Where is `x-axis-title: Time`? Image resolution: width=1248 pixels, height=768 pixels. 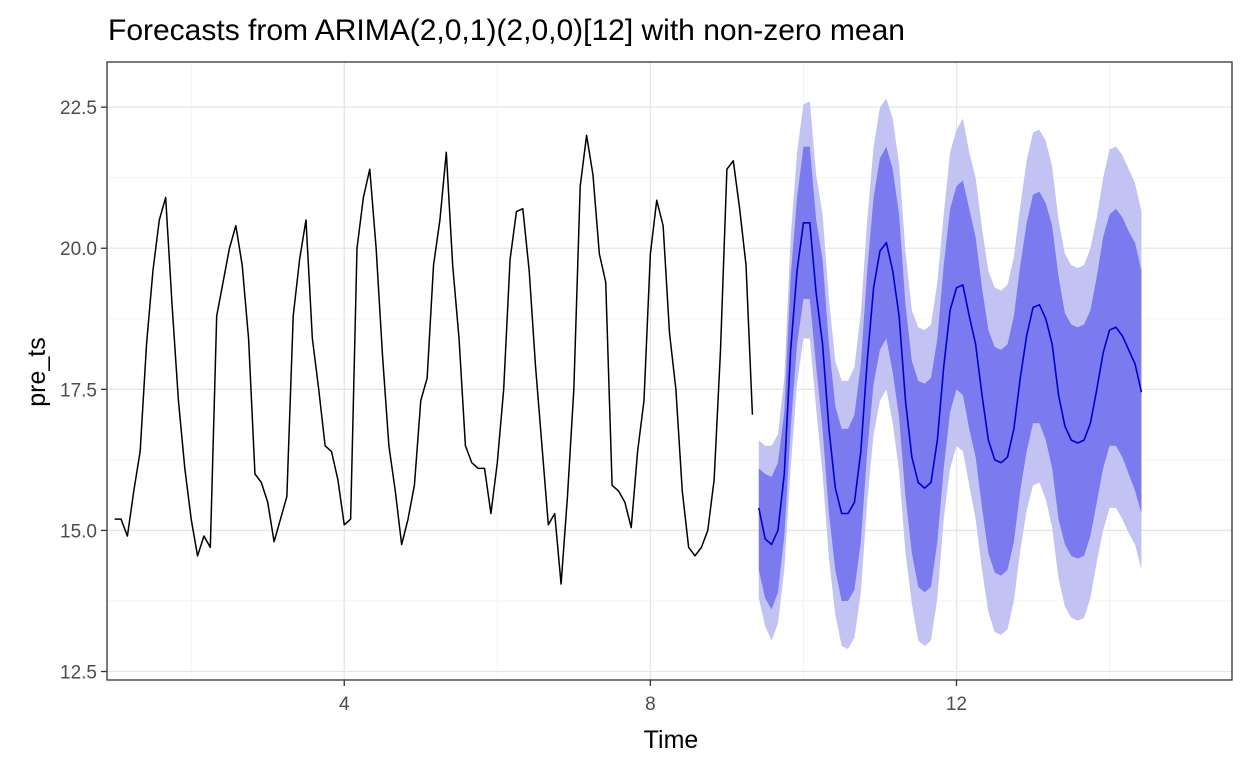
x-axis-title: Time is located at coordinates (671, 740).